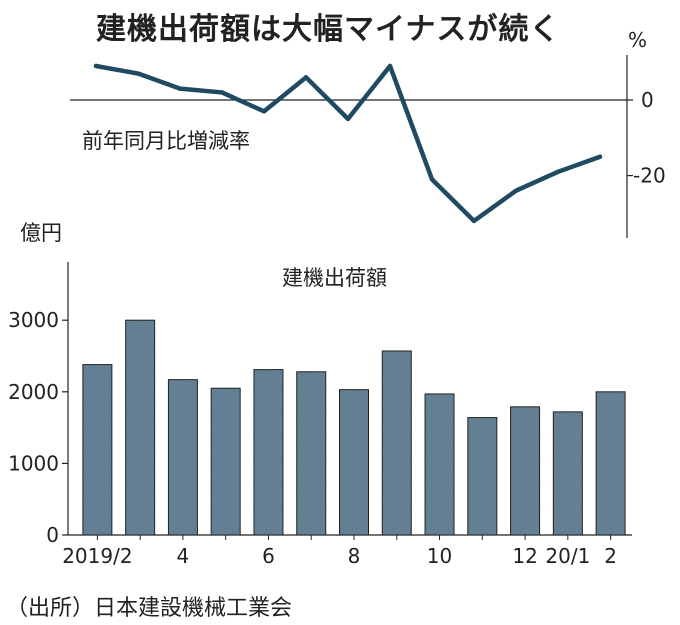  What do you see at coordinates (33, 320) in the screenshot?
I see `bar-y-tick-label: 3000` at bounding box center [33, 320].